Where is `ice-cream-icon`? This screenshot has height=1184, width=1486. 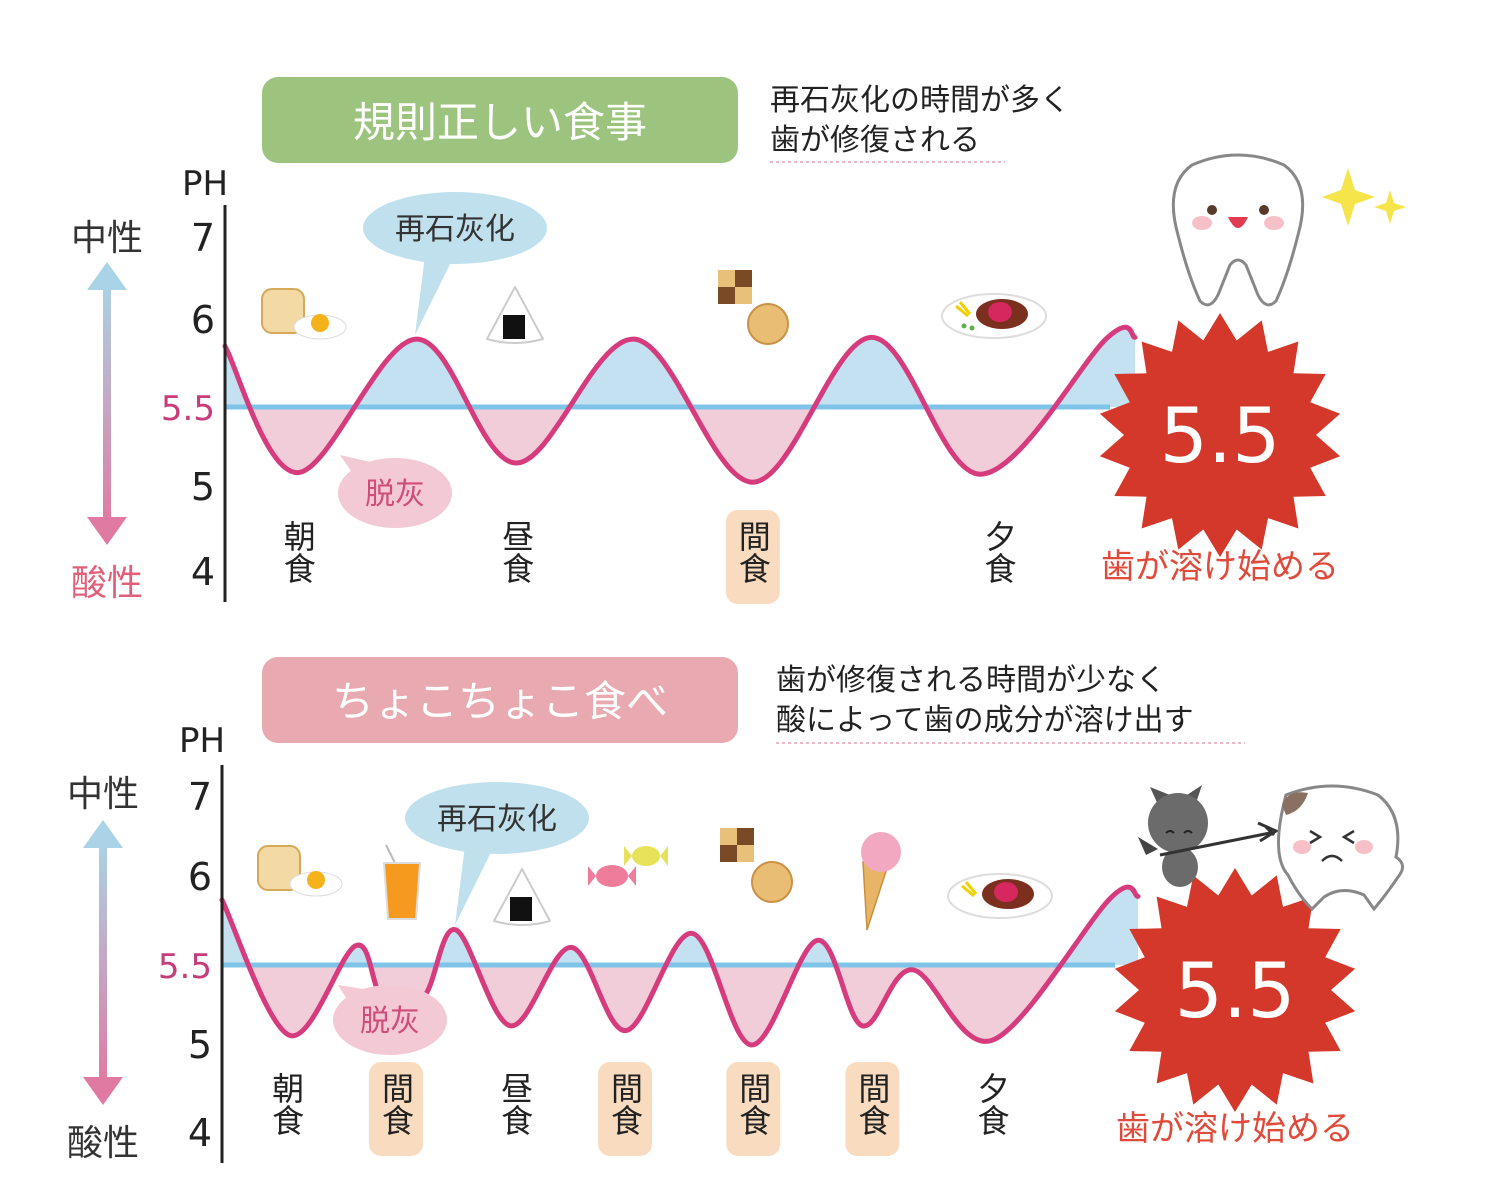 ice-cream-icon is located at coordinates (881, 881).